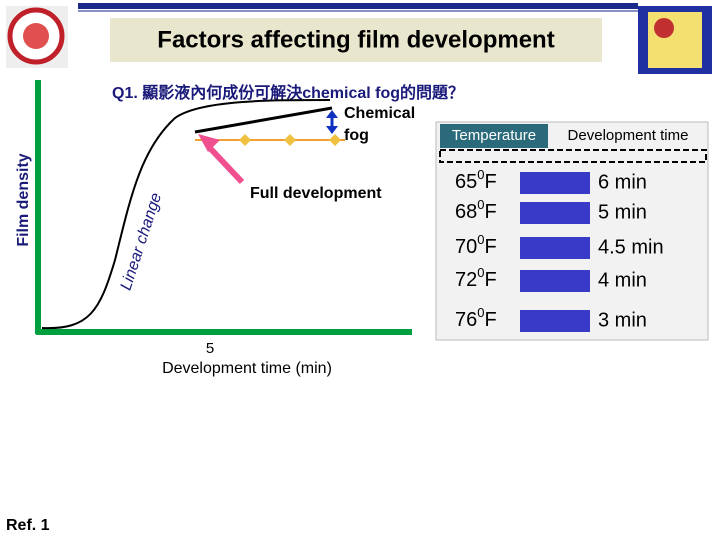 The height and width of the screenshot is (540, 720). I want to click on logo-emblem, so click(664, 28).